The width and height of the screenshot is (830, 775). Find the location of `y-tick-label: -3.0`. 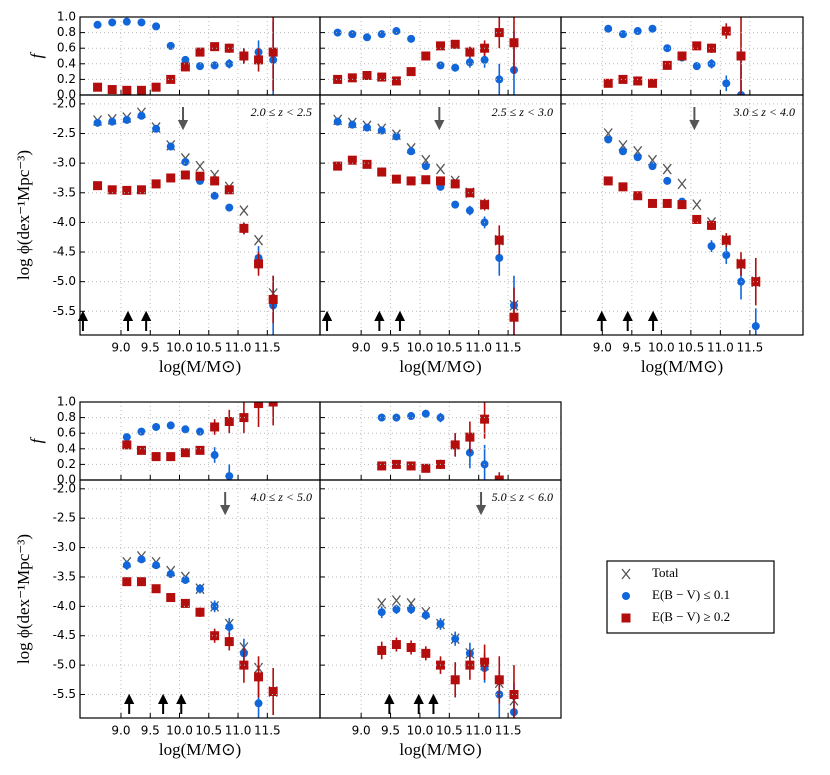

y-tick-label: -3.0 is located at coordinates (64, 163).